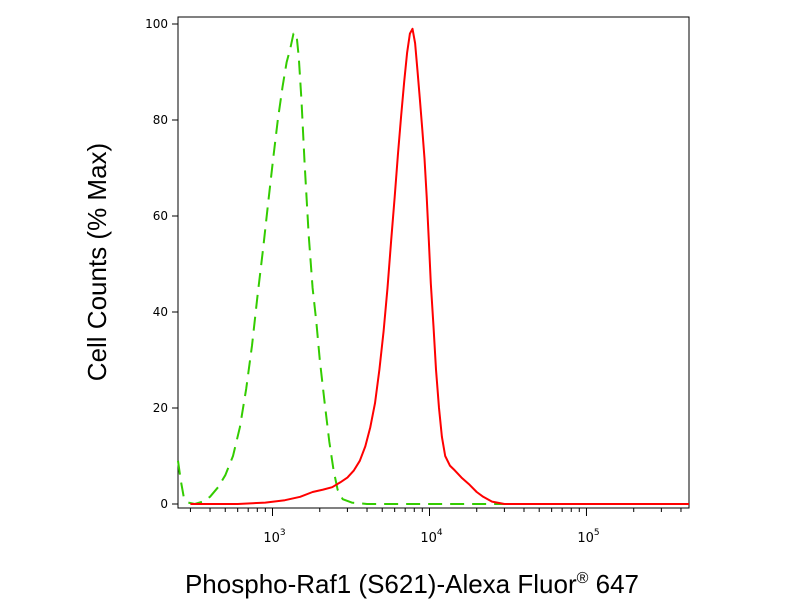 The image size is (800, 605). What do you see at coordinates (97, 262) in the screenshot?
I see `y-axis-title: Cell Counts (% Max)` at bounding box center [97, 262].